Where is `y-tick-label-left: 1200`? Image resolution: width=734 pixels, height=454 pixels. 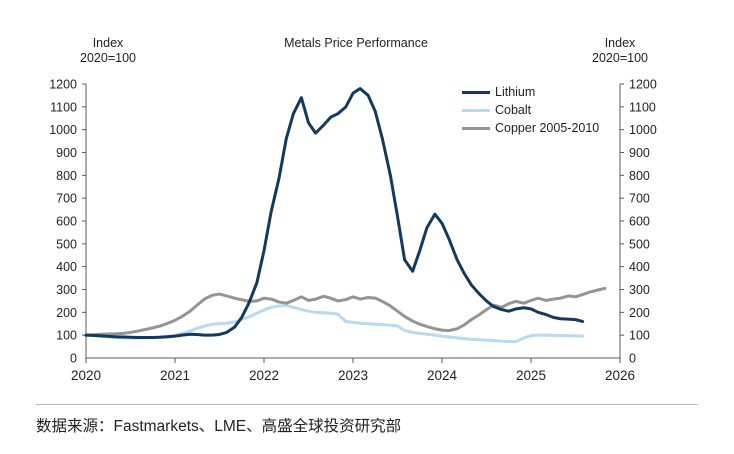 y-tick-label-left: 1200 is located at coordinates (63, 85).